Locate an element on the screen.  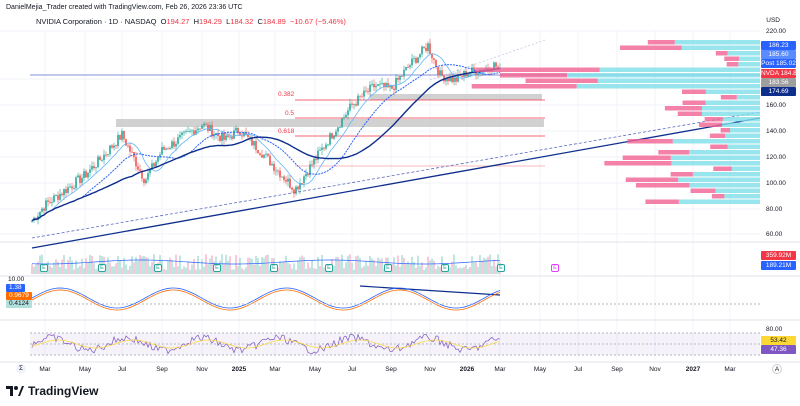
price-tick: 140.00 is located at coordinates (776, 131).